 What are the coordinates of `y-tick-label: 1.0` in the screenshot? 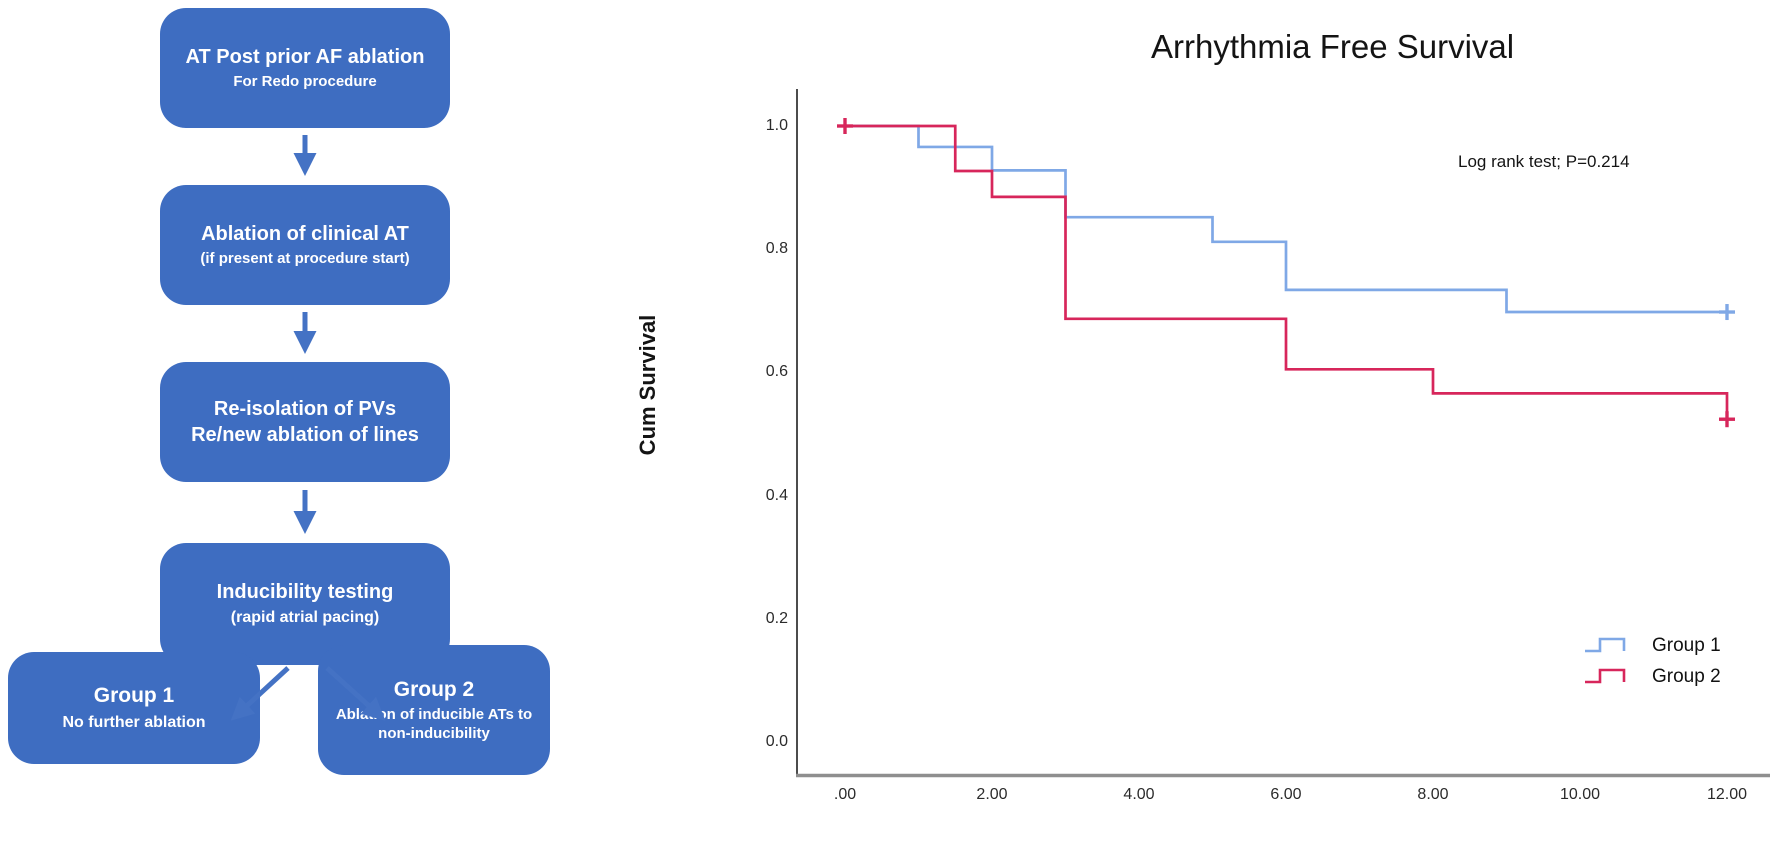 It's located at (776, 125).